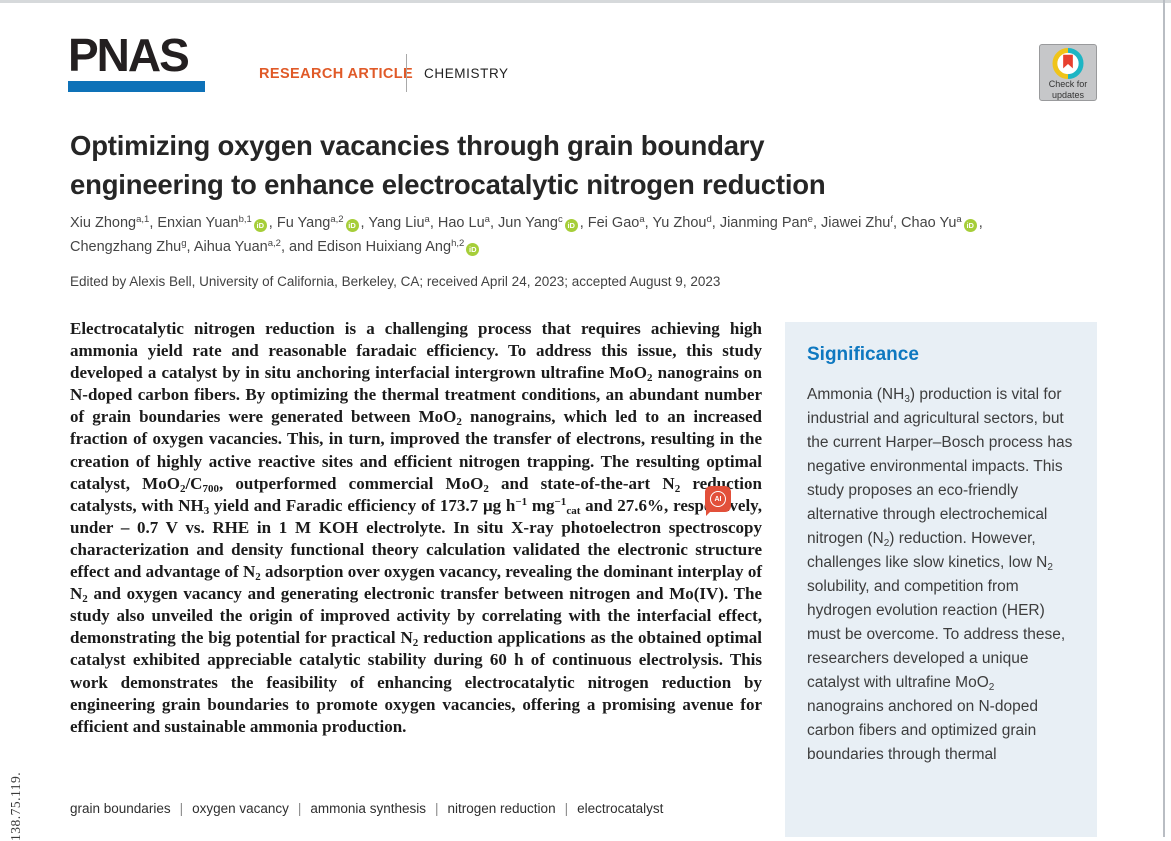  What do you see at coordinates (240, 808) in the screenshot?
I see `keyword-item: oxygen vacancy` at bounding box center [240, 808].